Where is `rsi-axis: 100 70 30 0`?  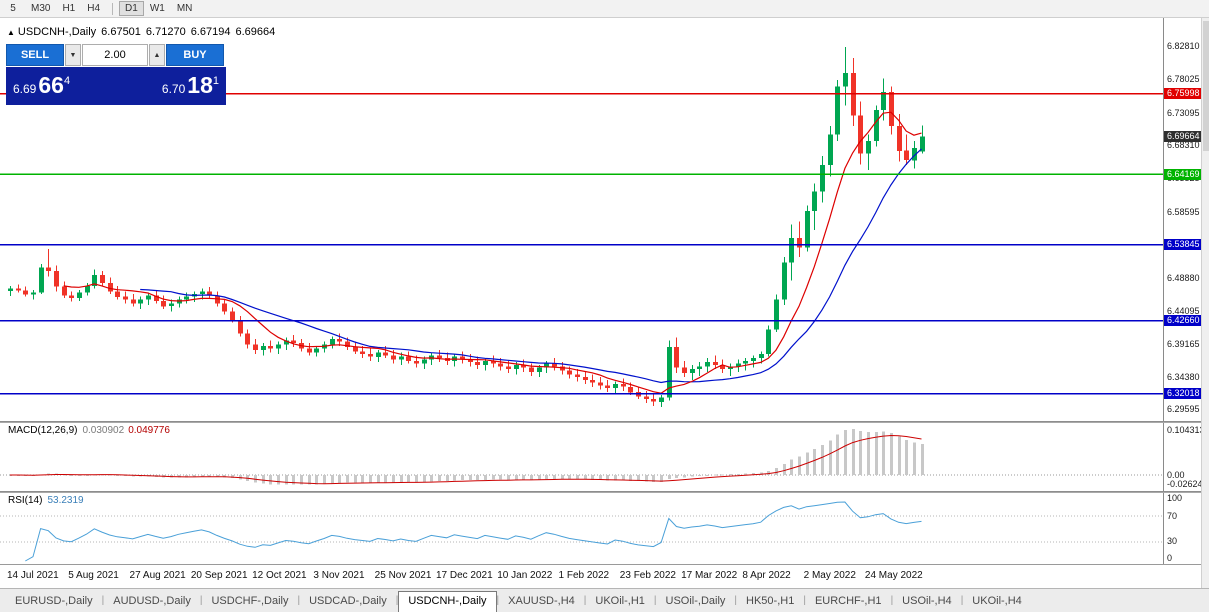 rsi-axis: 100 70 30 0 is located at coordinates (1182, 528).